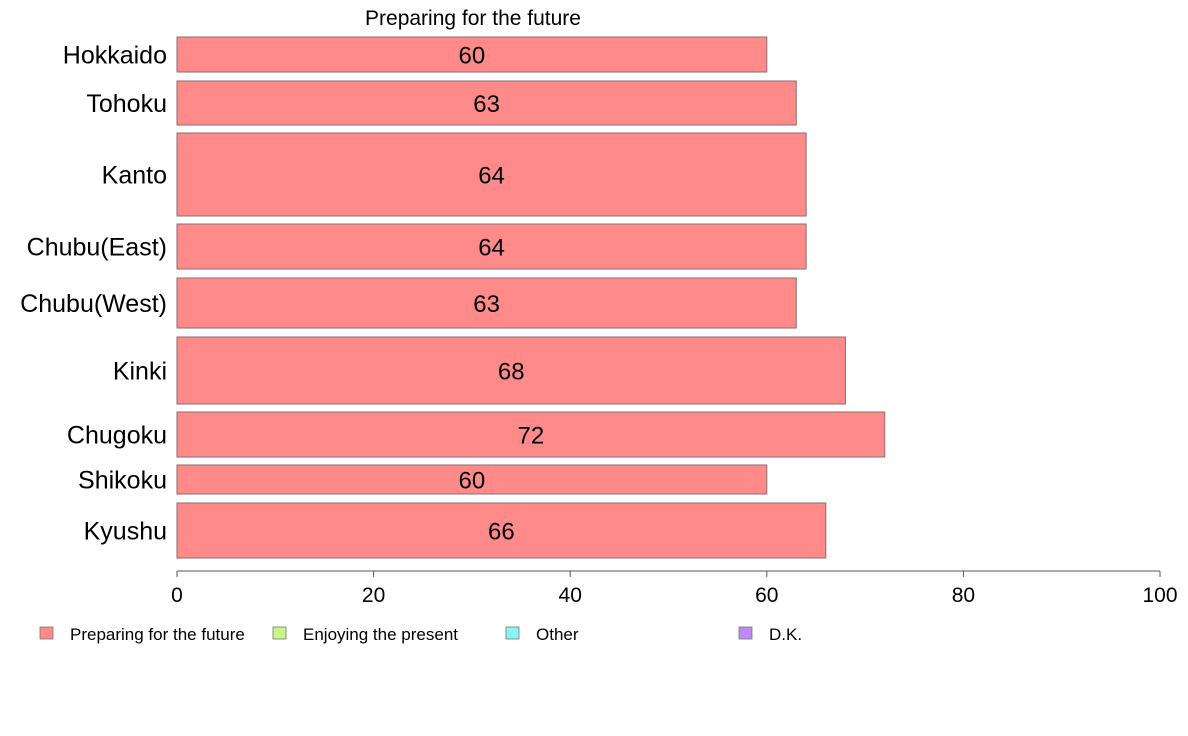  What do you see at coordinates (140, 372) in the screenshot?
I see `category-label: Kinki` at bounding box center [140, 372].